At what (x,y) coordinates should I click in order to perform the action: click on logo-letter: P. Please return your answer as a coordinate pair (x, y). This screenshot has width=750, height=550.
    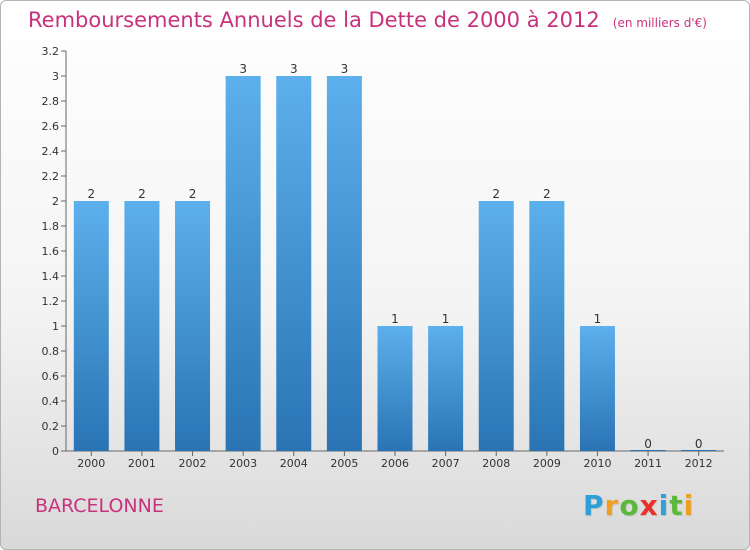
    Looking at the image, I should click on (594, 505).